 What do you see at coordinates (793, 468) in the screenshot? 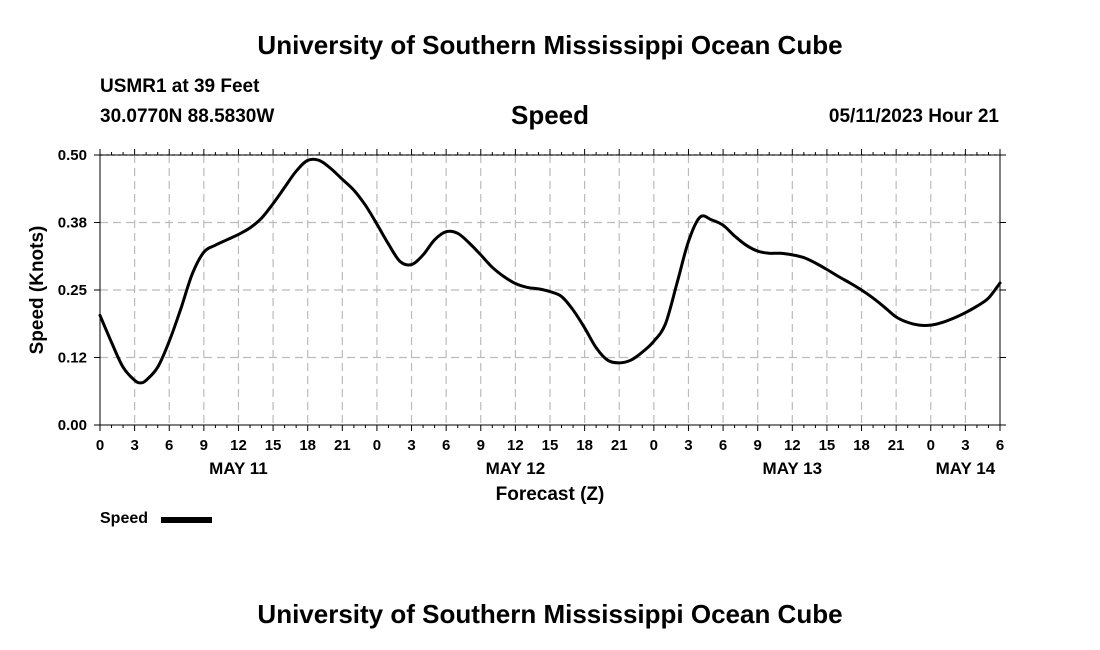
I see `date-label: MAY 13` at bounding box center [793, 468].